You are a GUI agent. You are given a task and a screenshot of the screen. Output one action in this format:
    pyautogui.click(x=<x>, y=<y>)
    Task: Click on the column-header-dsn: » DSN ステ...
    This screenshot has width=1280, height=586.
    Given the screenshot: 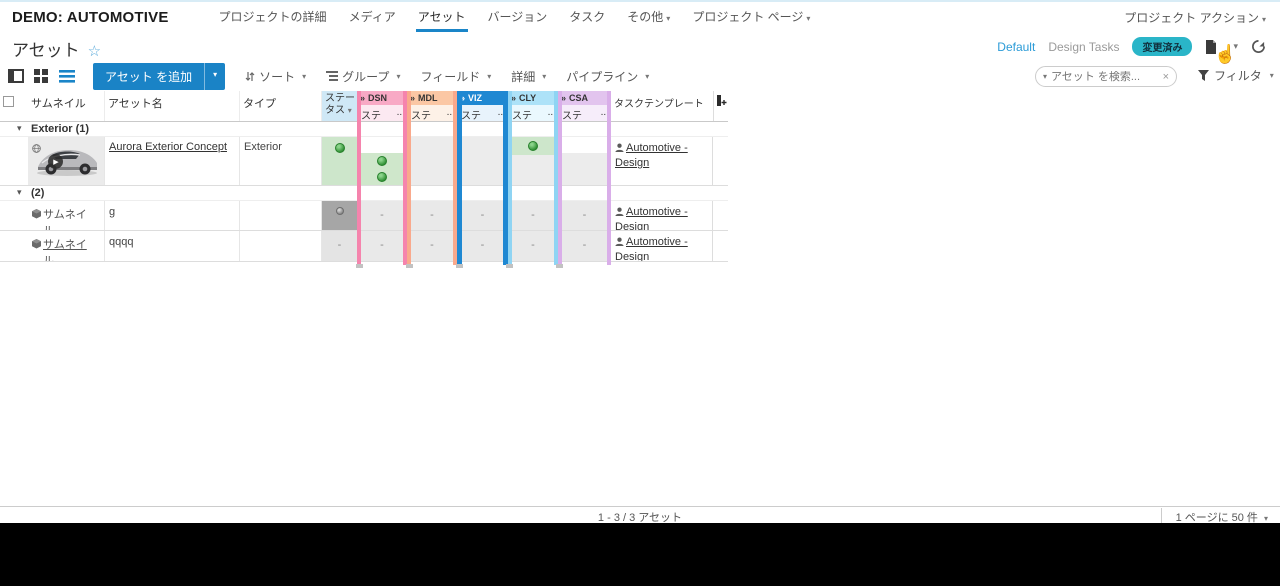 What is the action you would take?
    pyautogui.click(x=382, y=106)
    